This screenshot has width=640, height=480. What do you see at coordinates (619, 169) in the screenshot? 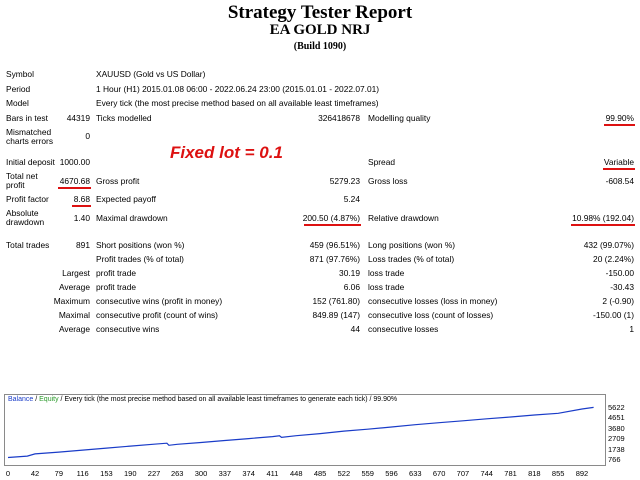
I see `spread-underline` at bounding box center [619, 169].